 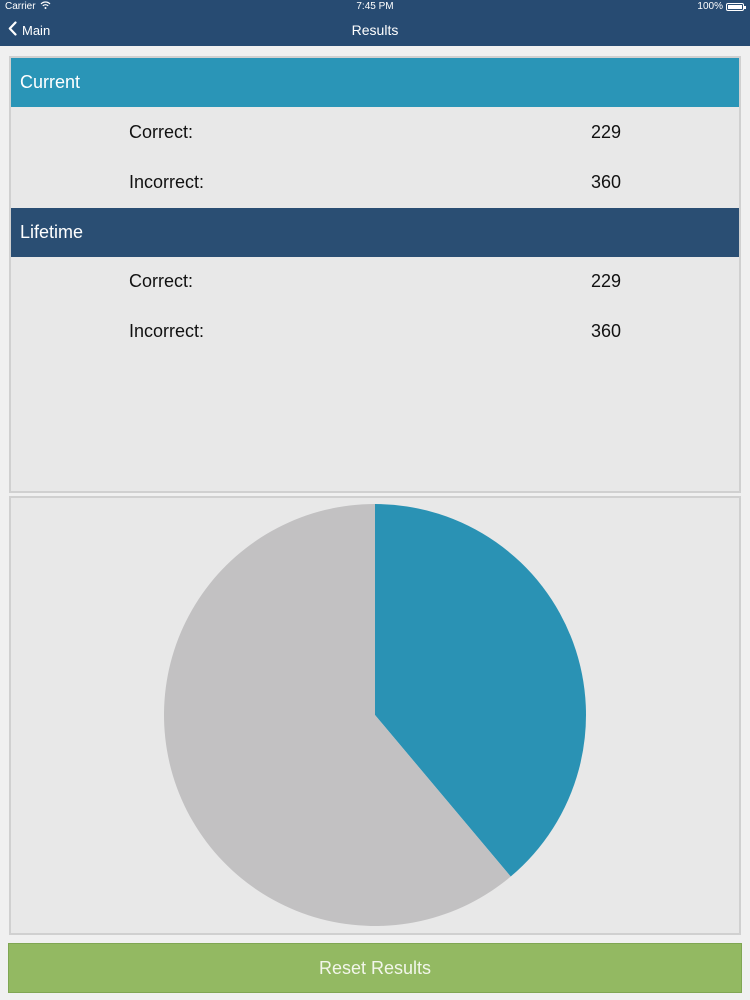 I want to click on status-time: 7:45 PM, so click(x=375, y=6).